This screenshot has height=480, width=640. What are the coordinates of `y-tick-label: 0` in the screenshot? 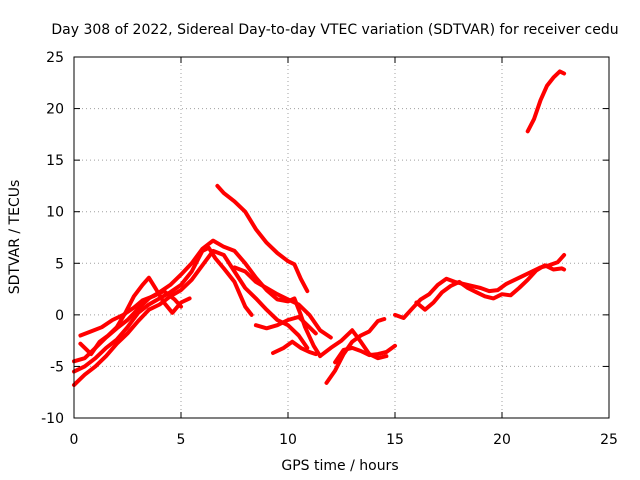 It's located at (59, 316).